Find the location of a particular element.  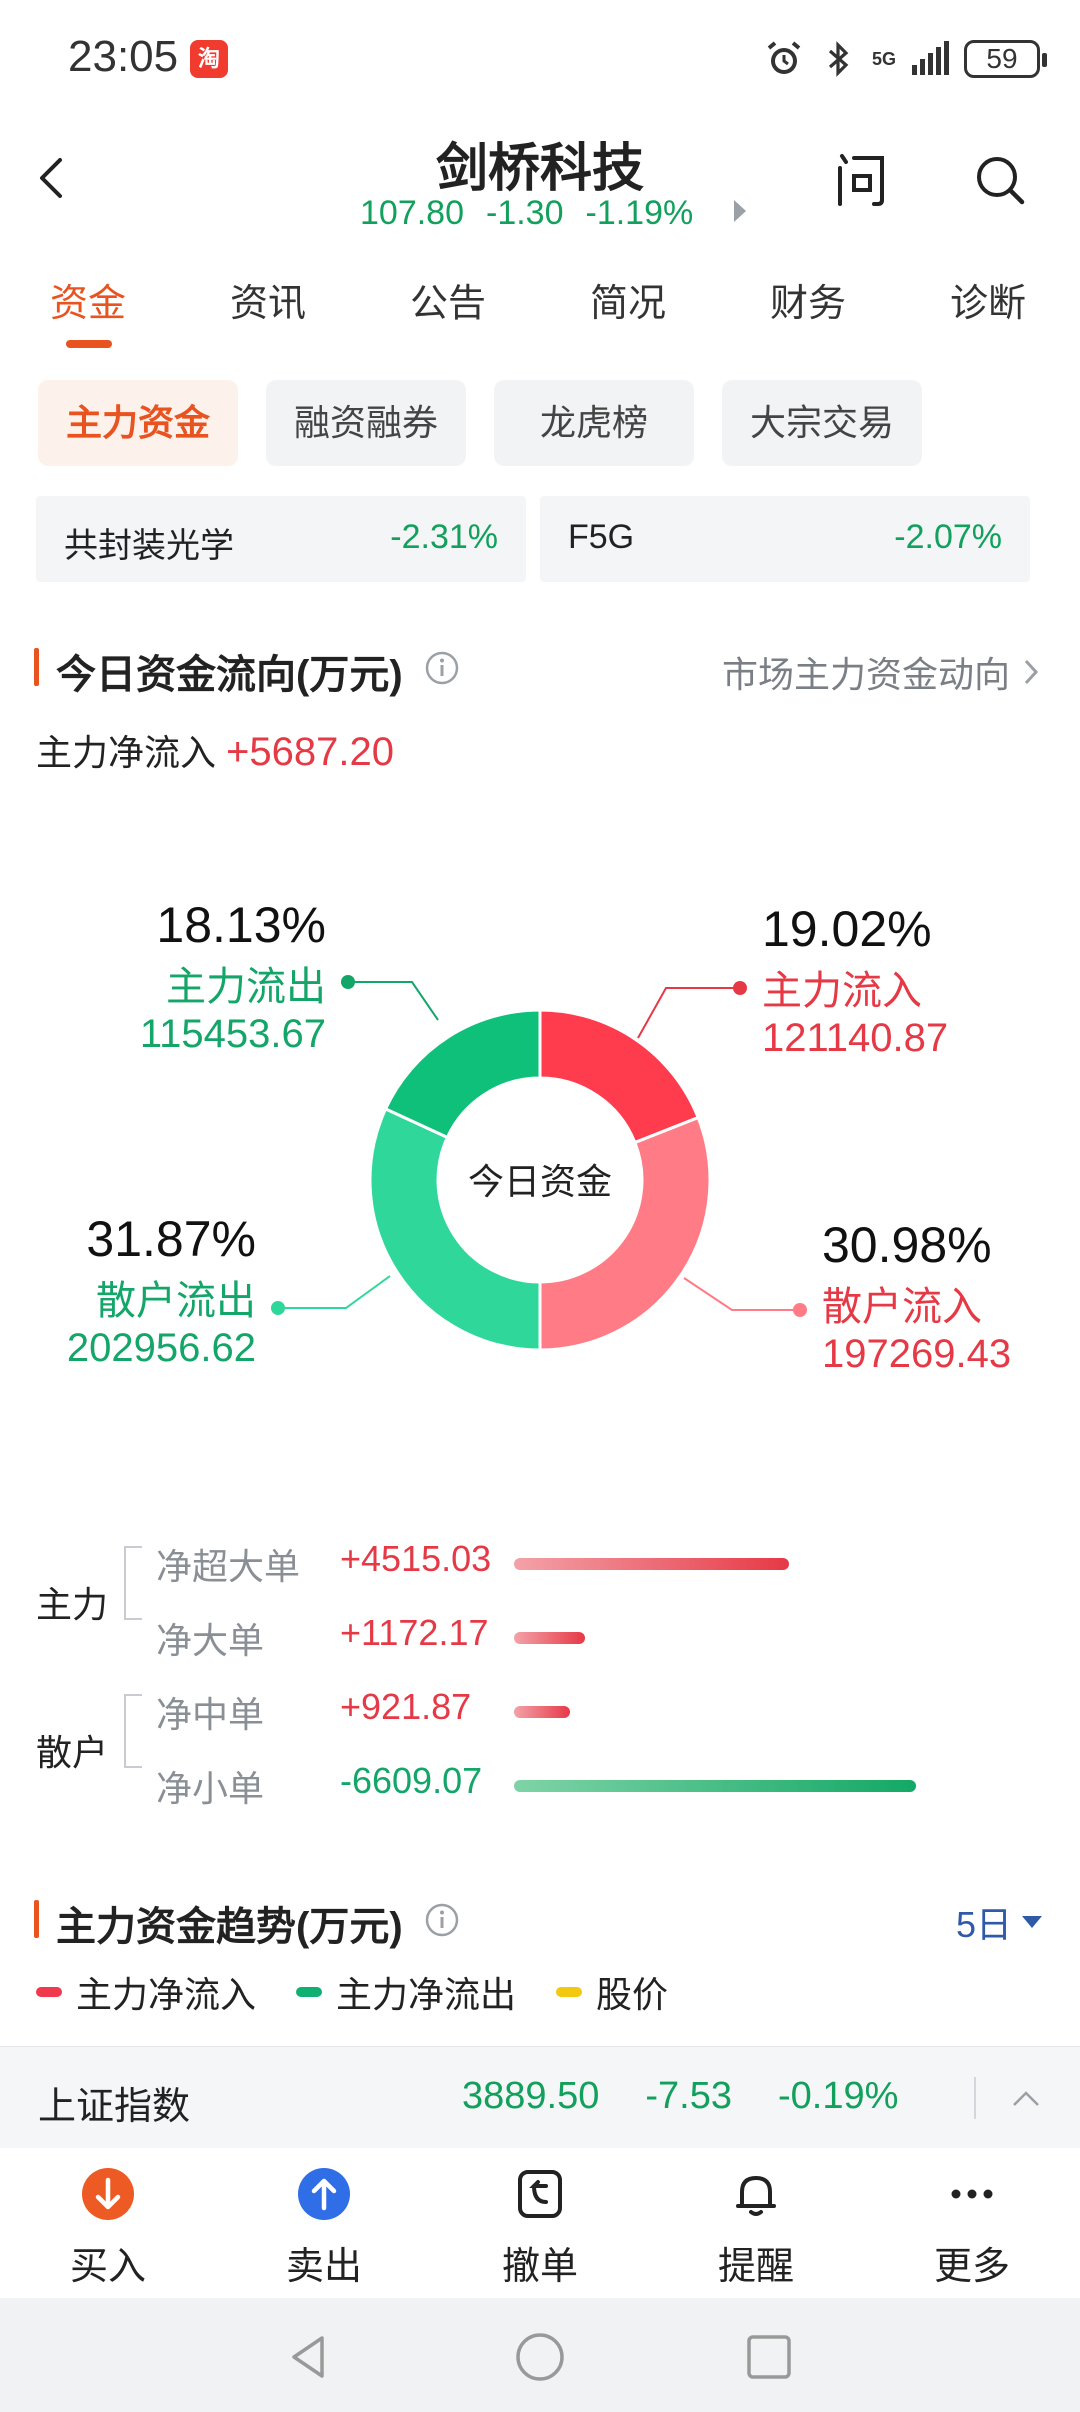

sell-button: 卖出 is located at coordinates (324, 2228).